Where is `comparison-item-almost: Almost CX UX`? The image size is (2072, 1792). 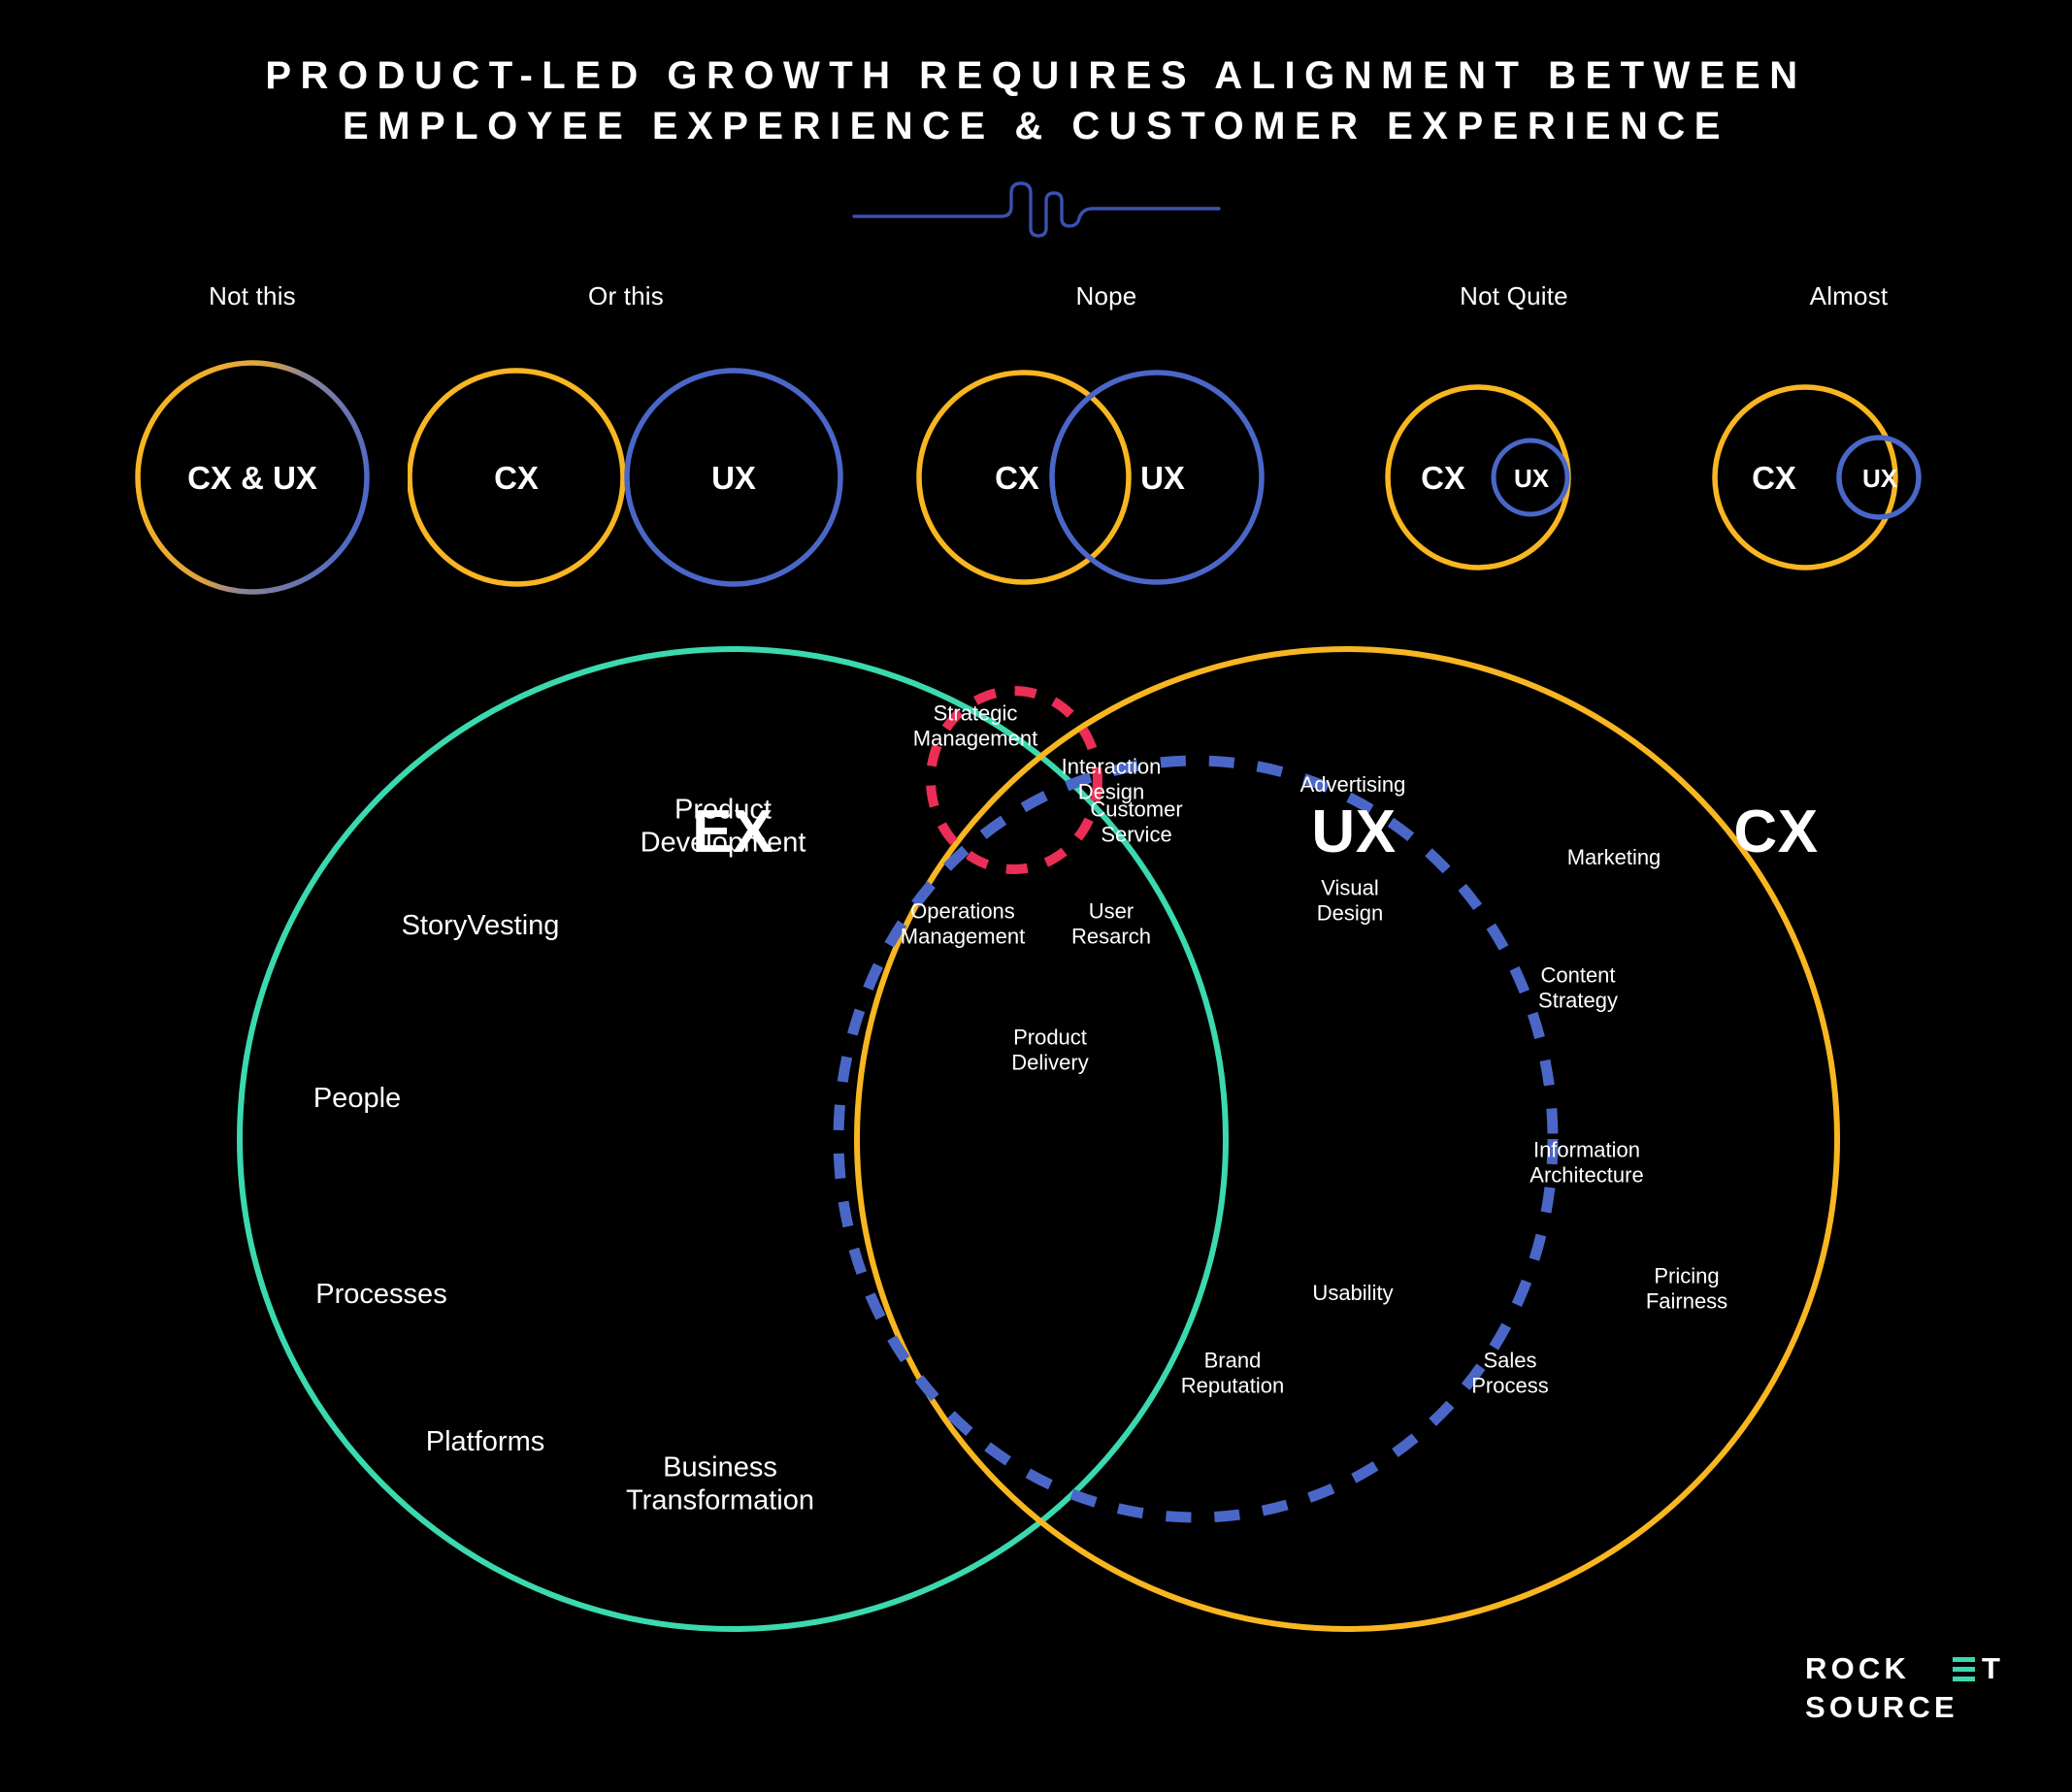 comparison-item-almost: Almost CX UX is located at coordinates (1849, 451).